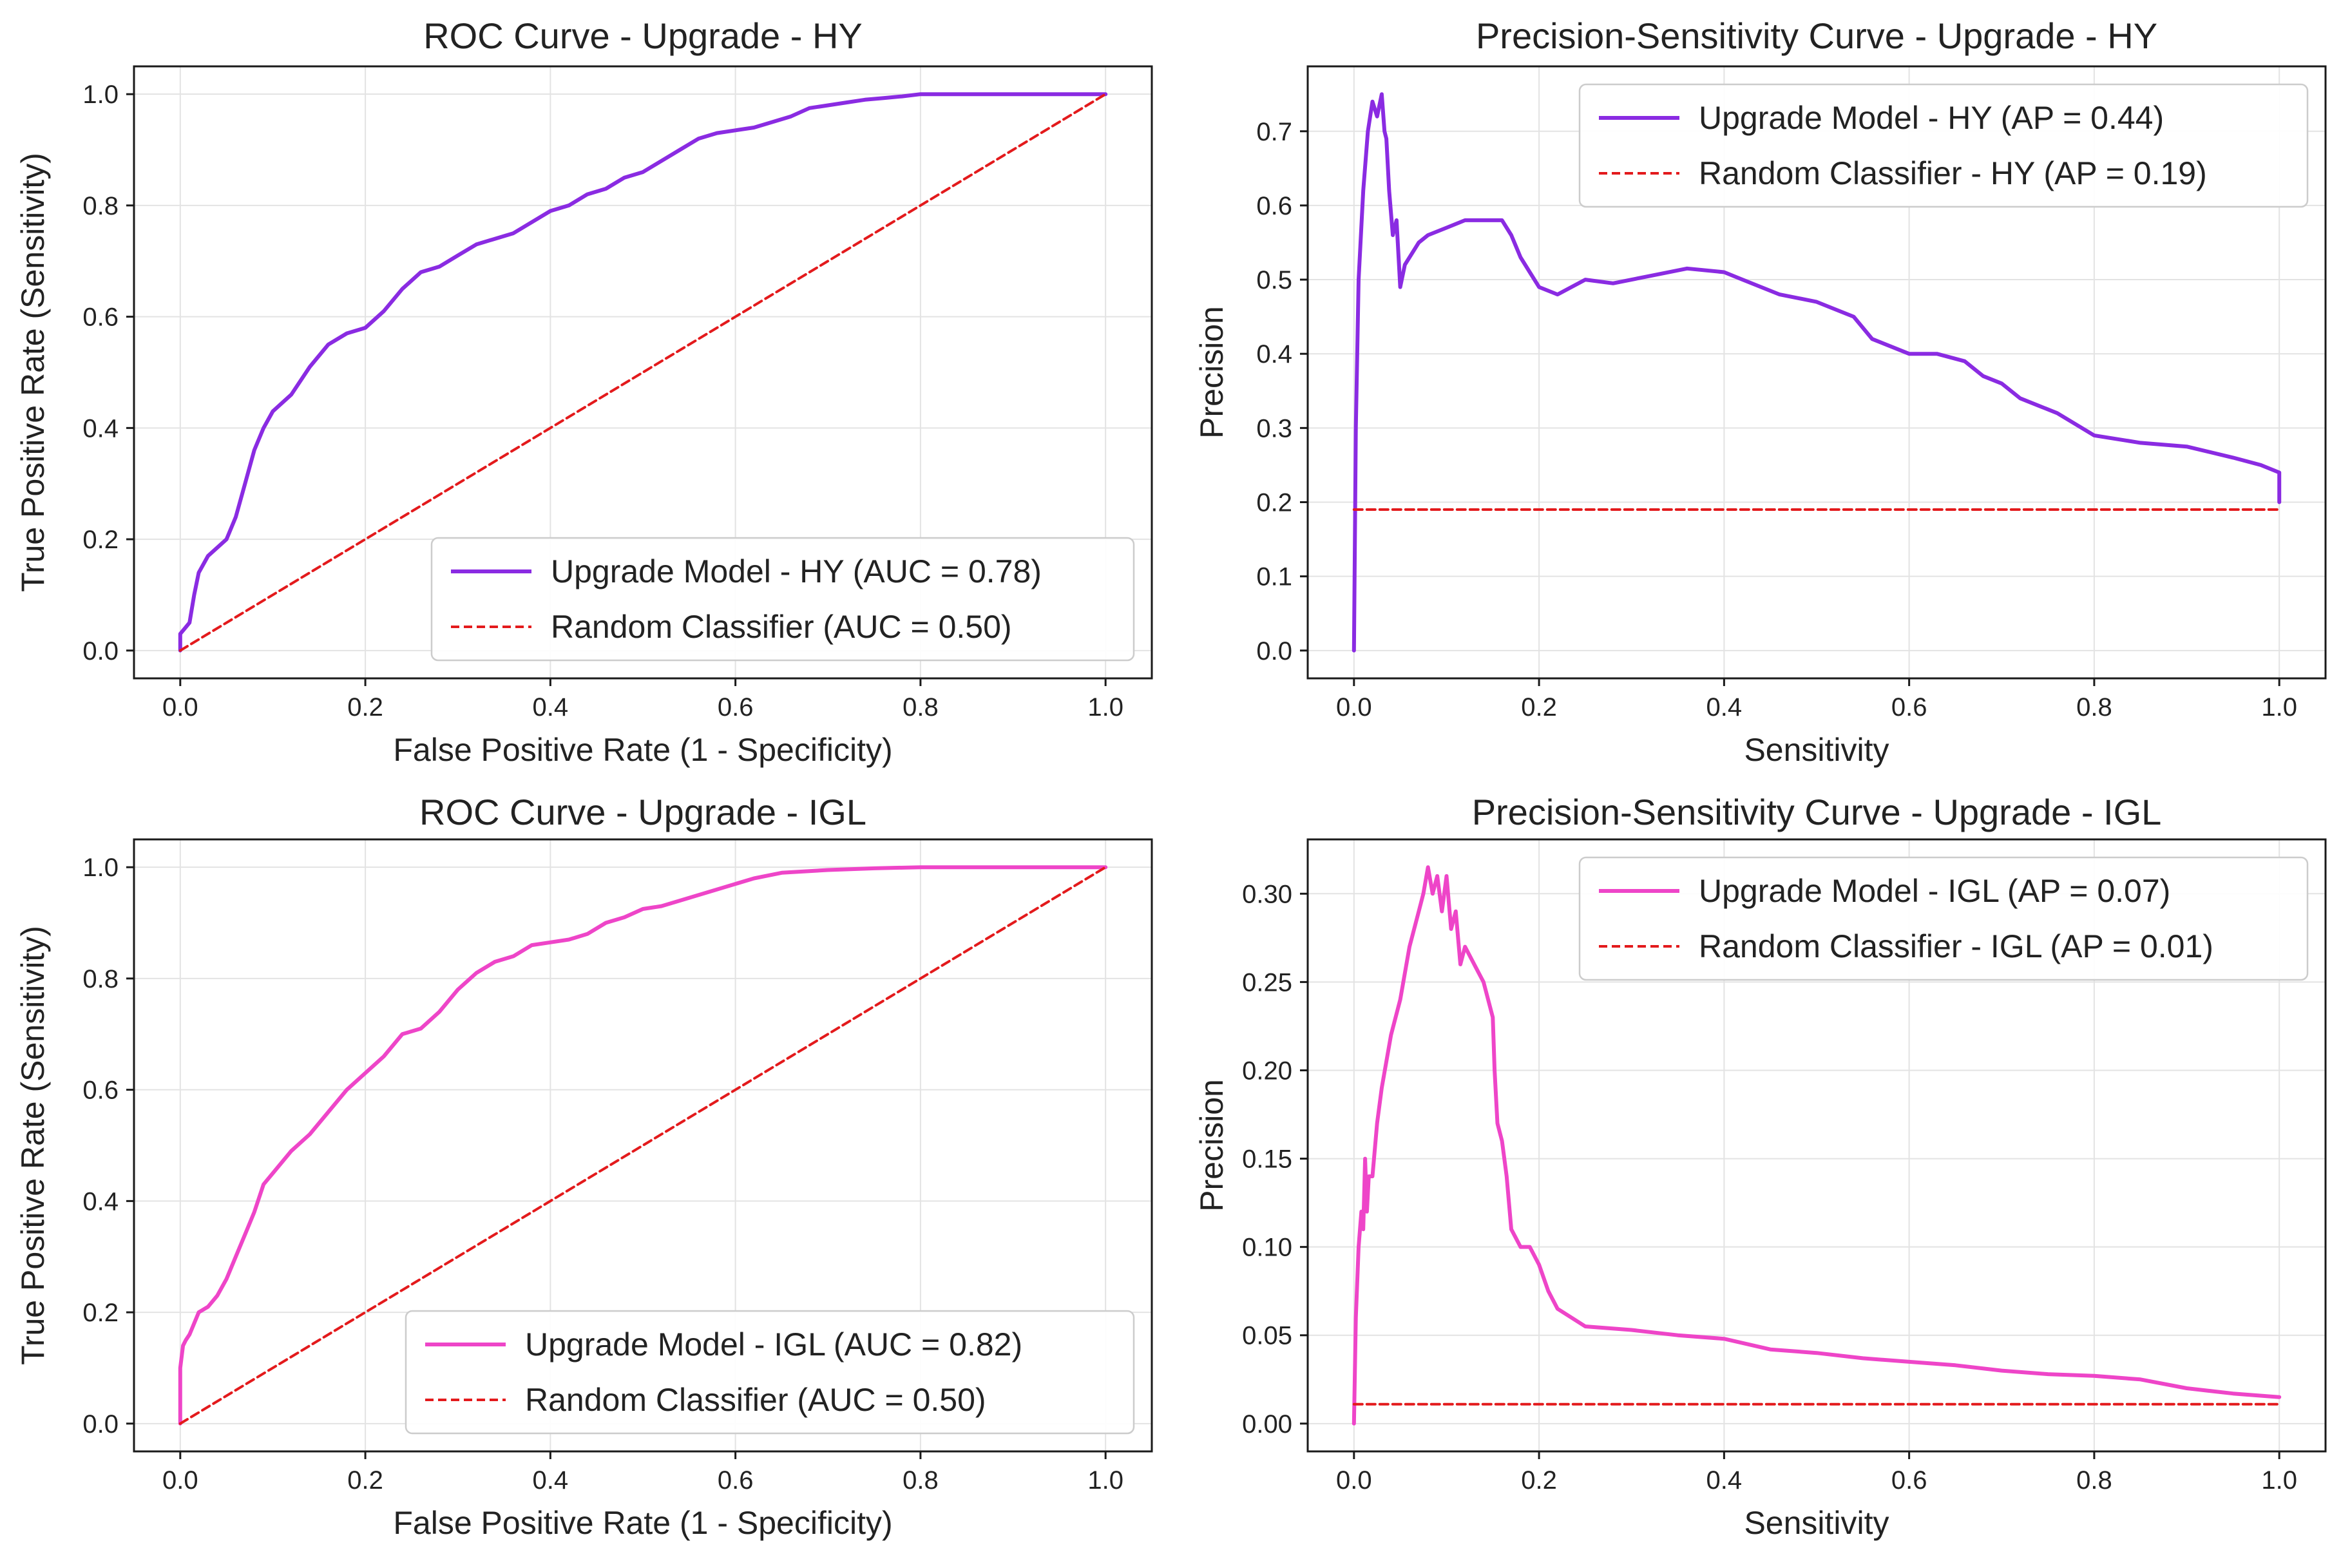 The width and height of the screenshot is (2341, 1568). I want to click on legend-label: Upgrade Model - HY (AUC = 0.78), so click(796, 571).